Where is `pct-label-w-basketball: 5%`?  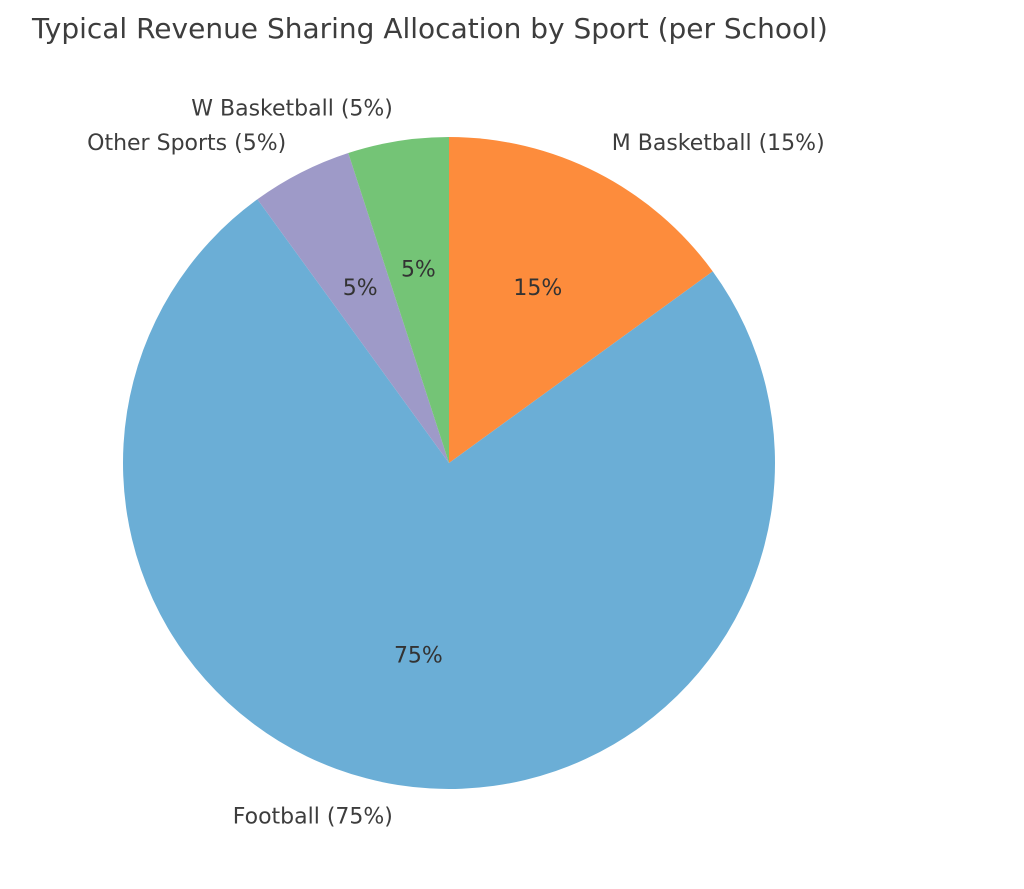 pct-label-w-basketball: 5% is located at coordinates (418, 269).